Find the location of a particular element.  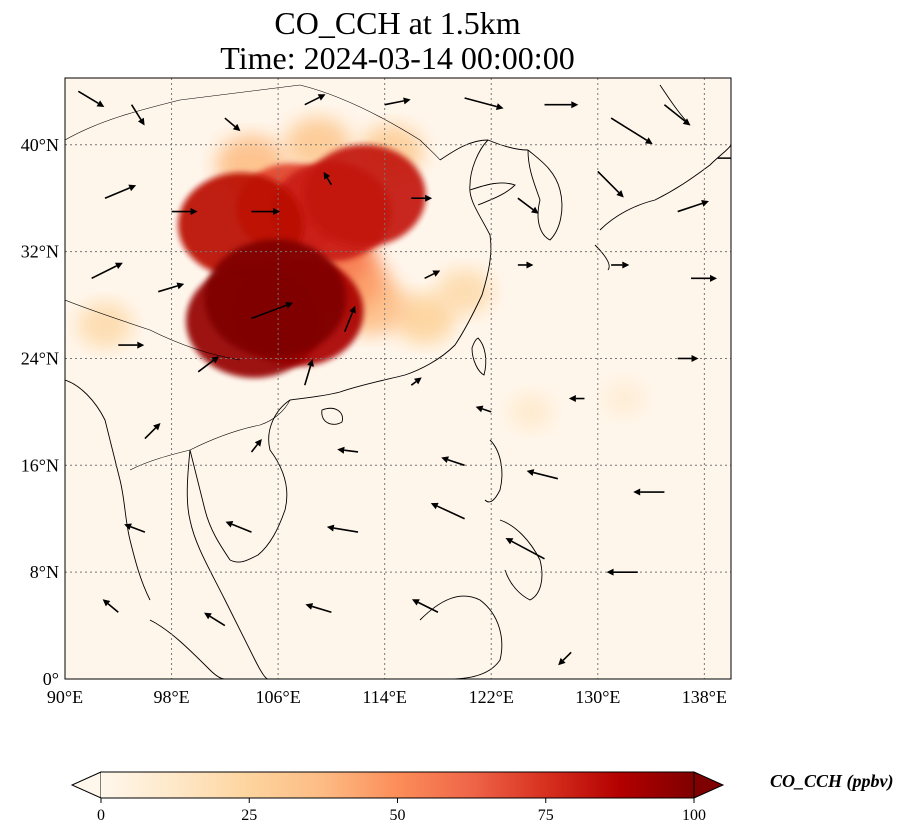

colorbar-extend-min is located at coordinates (86, 785).